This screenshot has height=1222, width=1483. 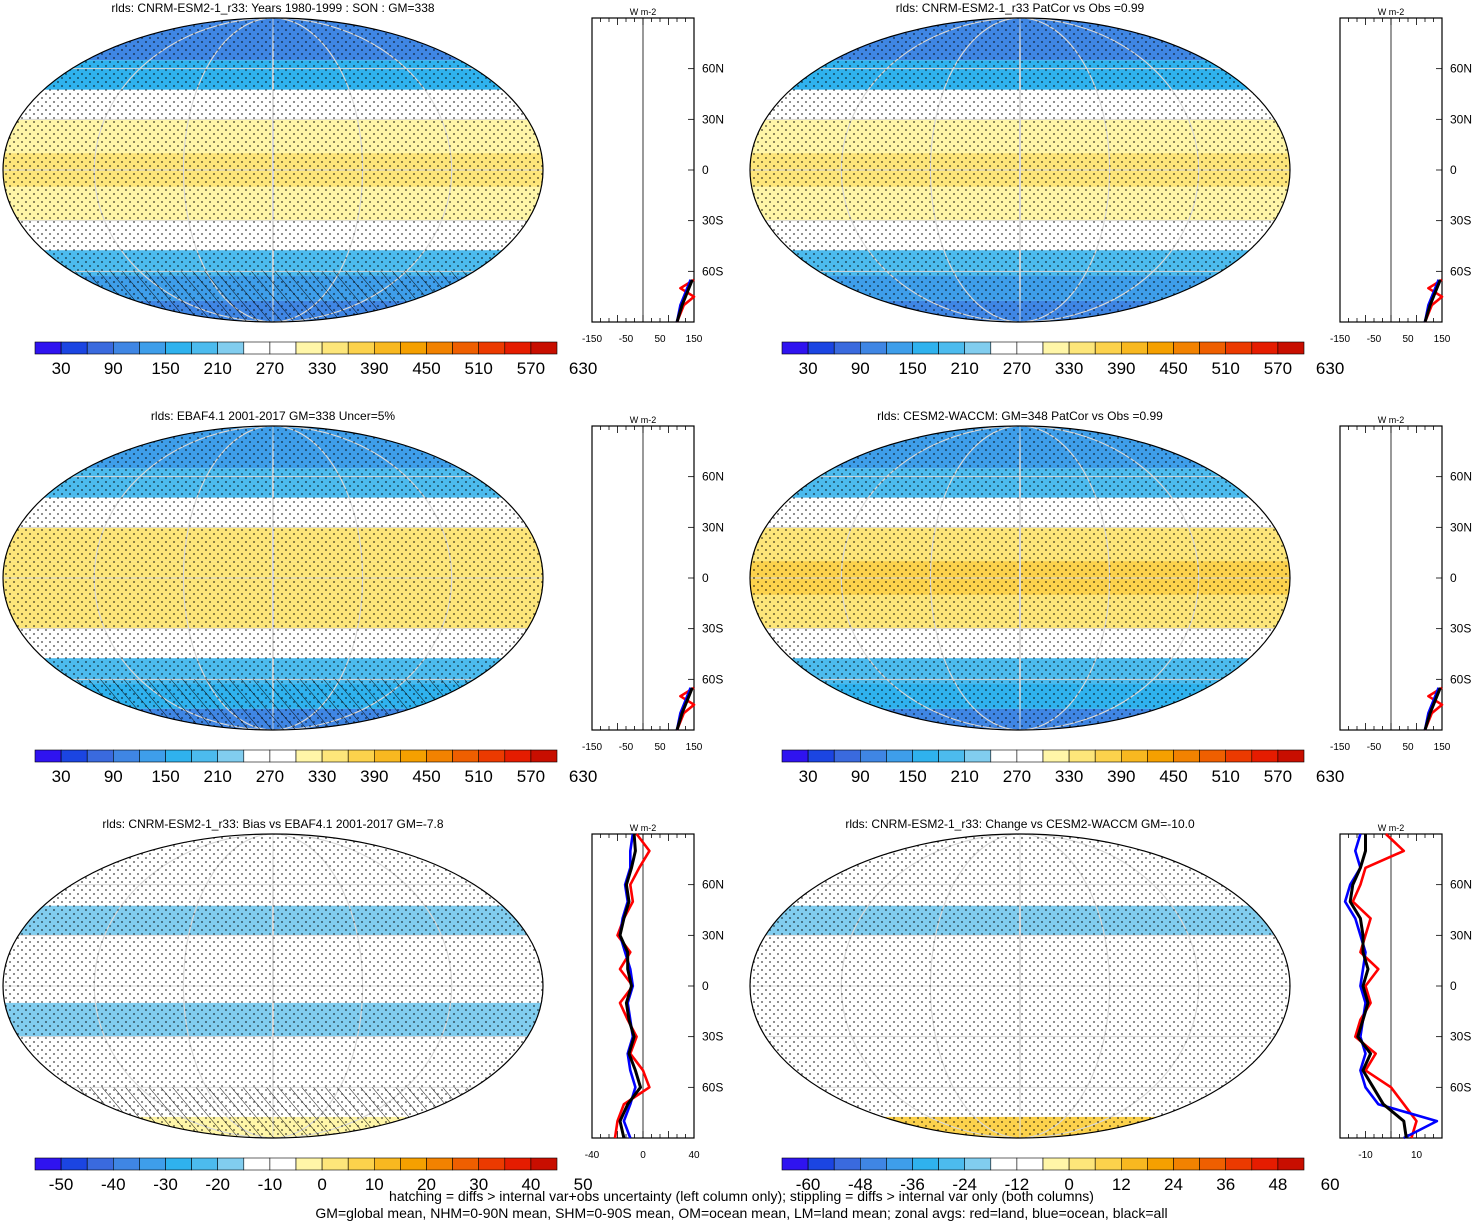 What do you see at coordinates (965, 776) in the screenshot?
I see `colorbar-label: 210` at bounding box center [965, 776].